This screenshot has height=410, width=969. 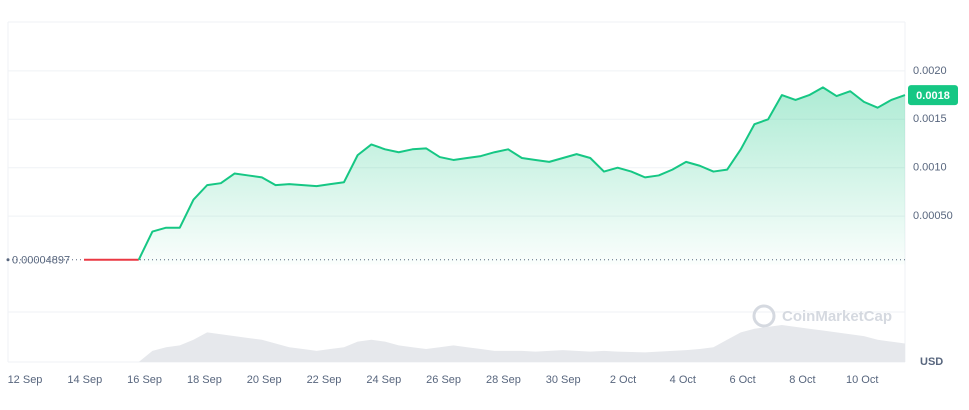 I want to click on x-tick-label: 12 Sep, so click(x=25, y=380).